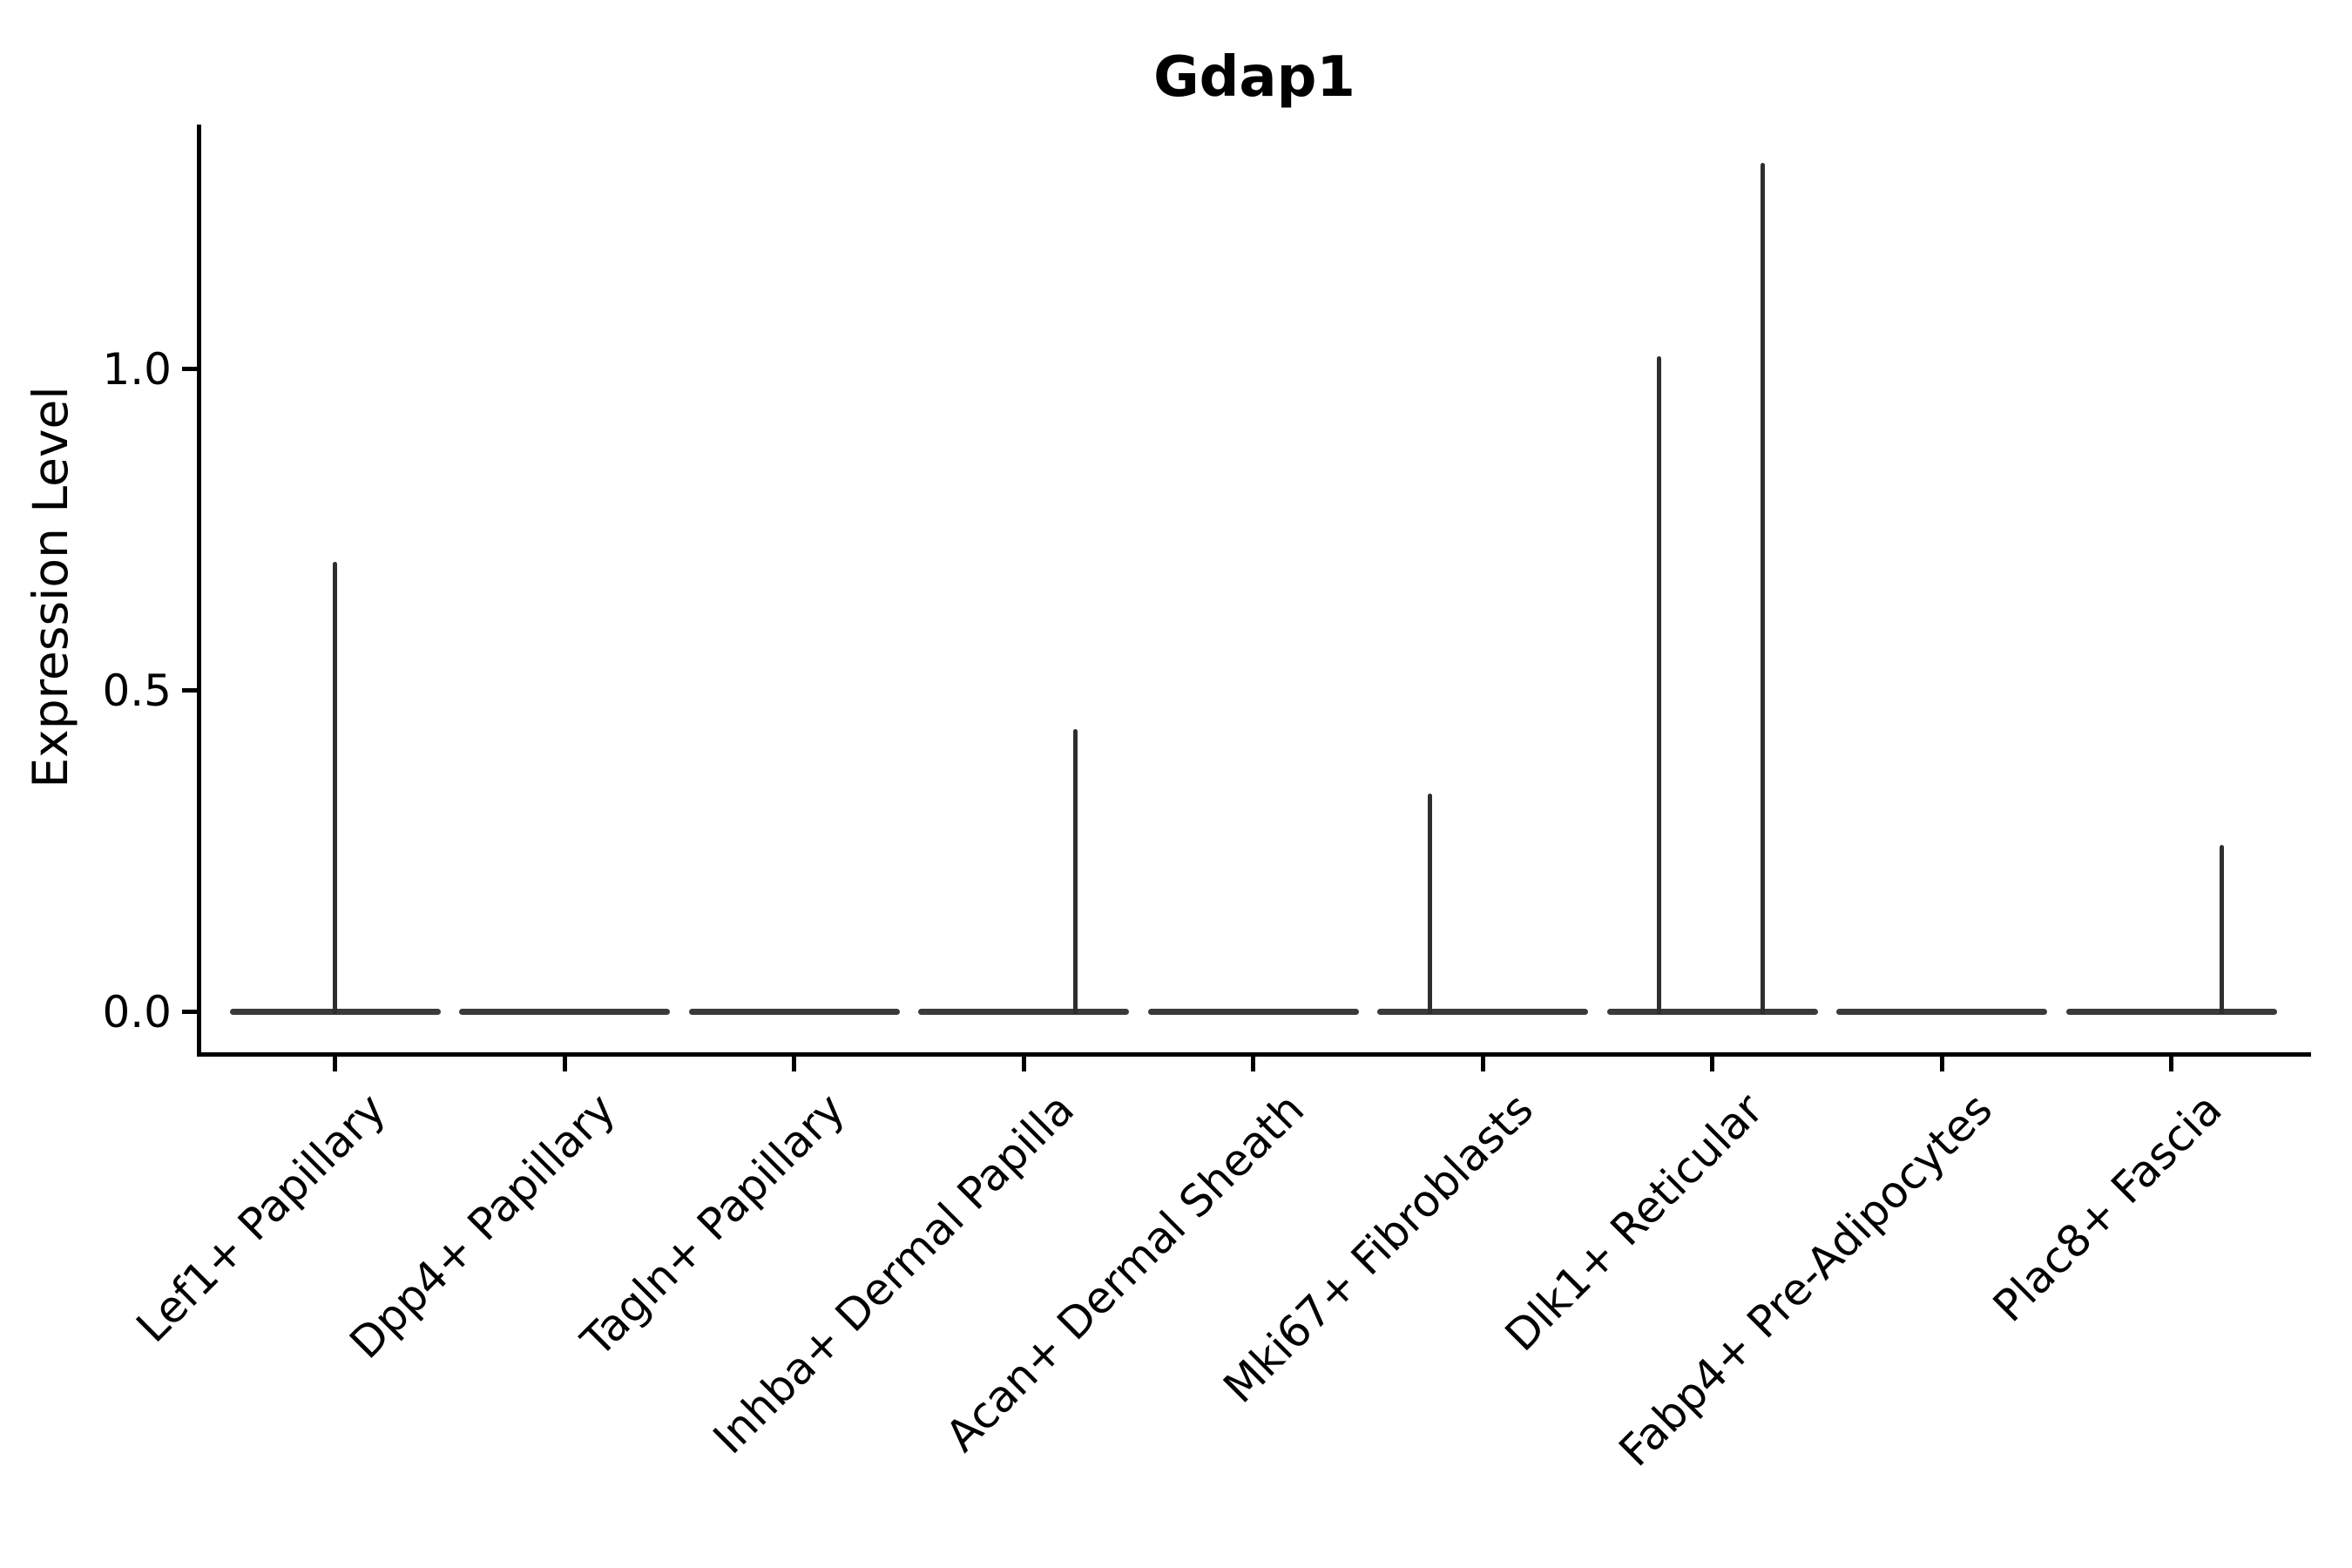  Describe the element at coordinates (2108, 1208) in the screenshot. I see `x-tick-label: Plac8+ Fascia` at that location.